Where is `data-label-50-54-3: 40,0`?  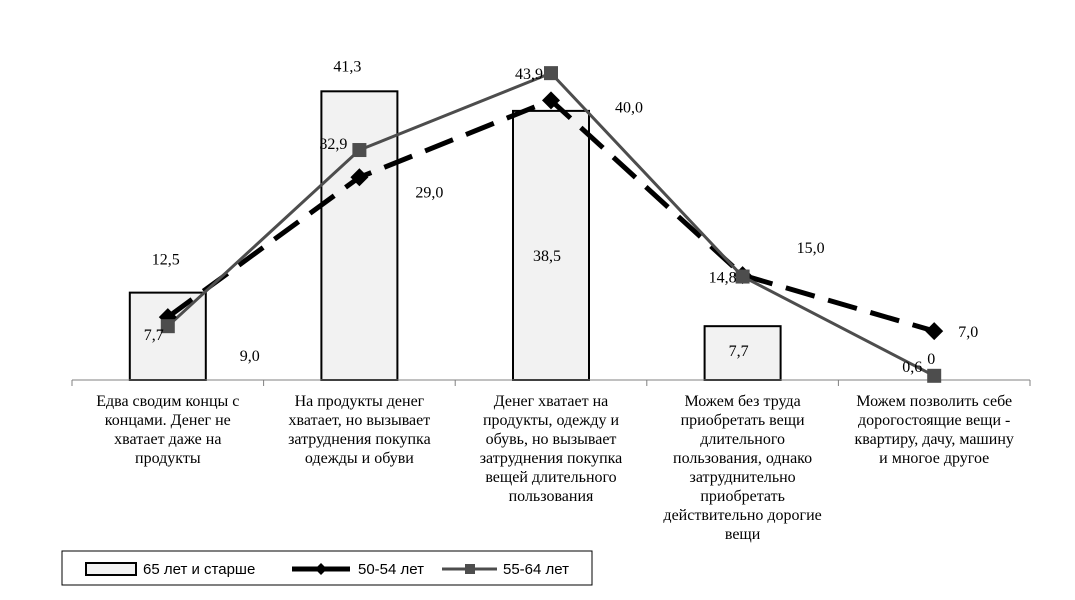
data-label-50-54-3: 40,0 is located at coordinates (629, 107).